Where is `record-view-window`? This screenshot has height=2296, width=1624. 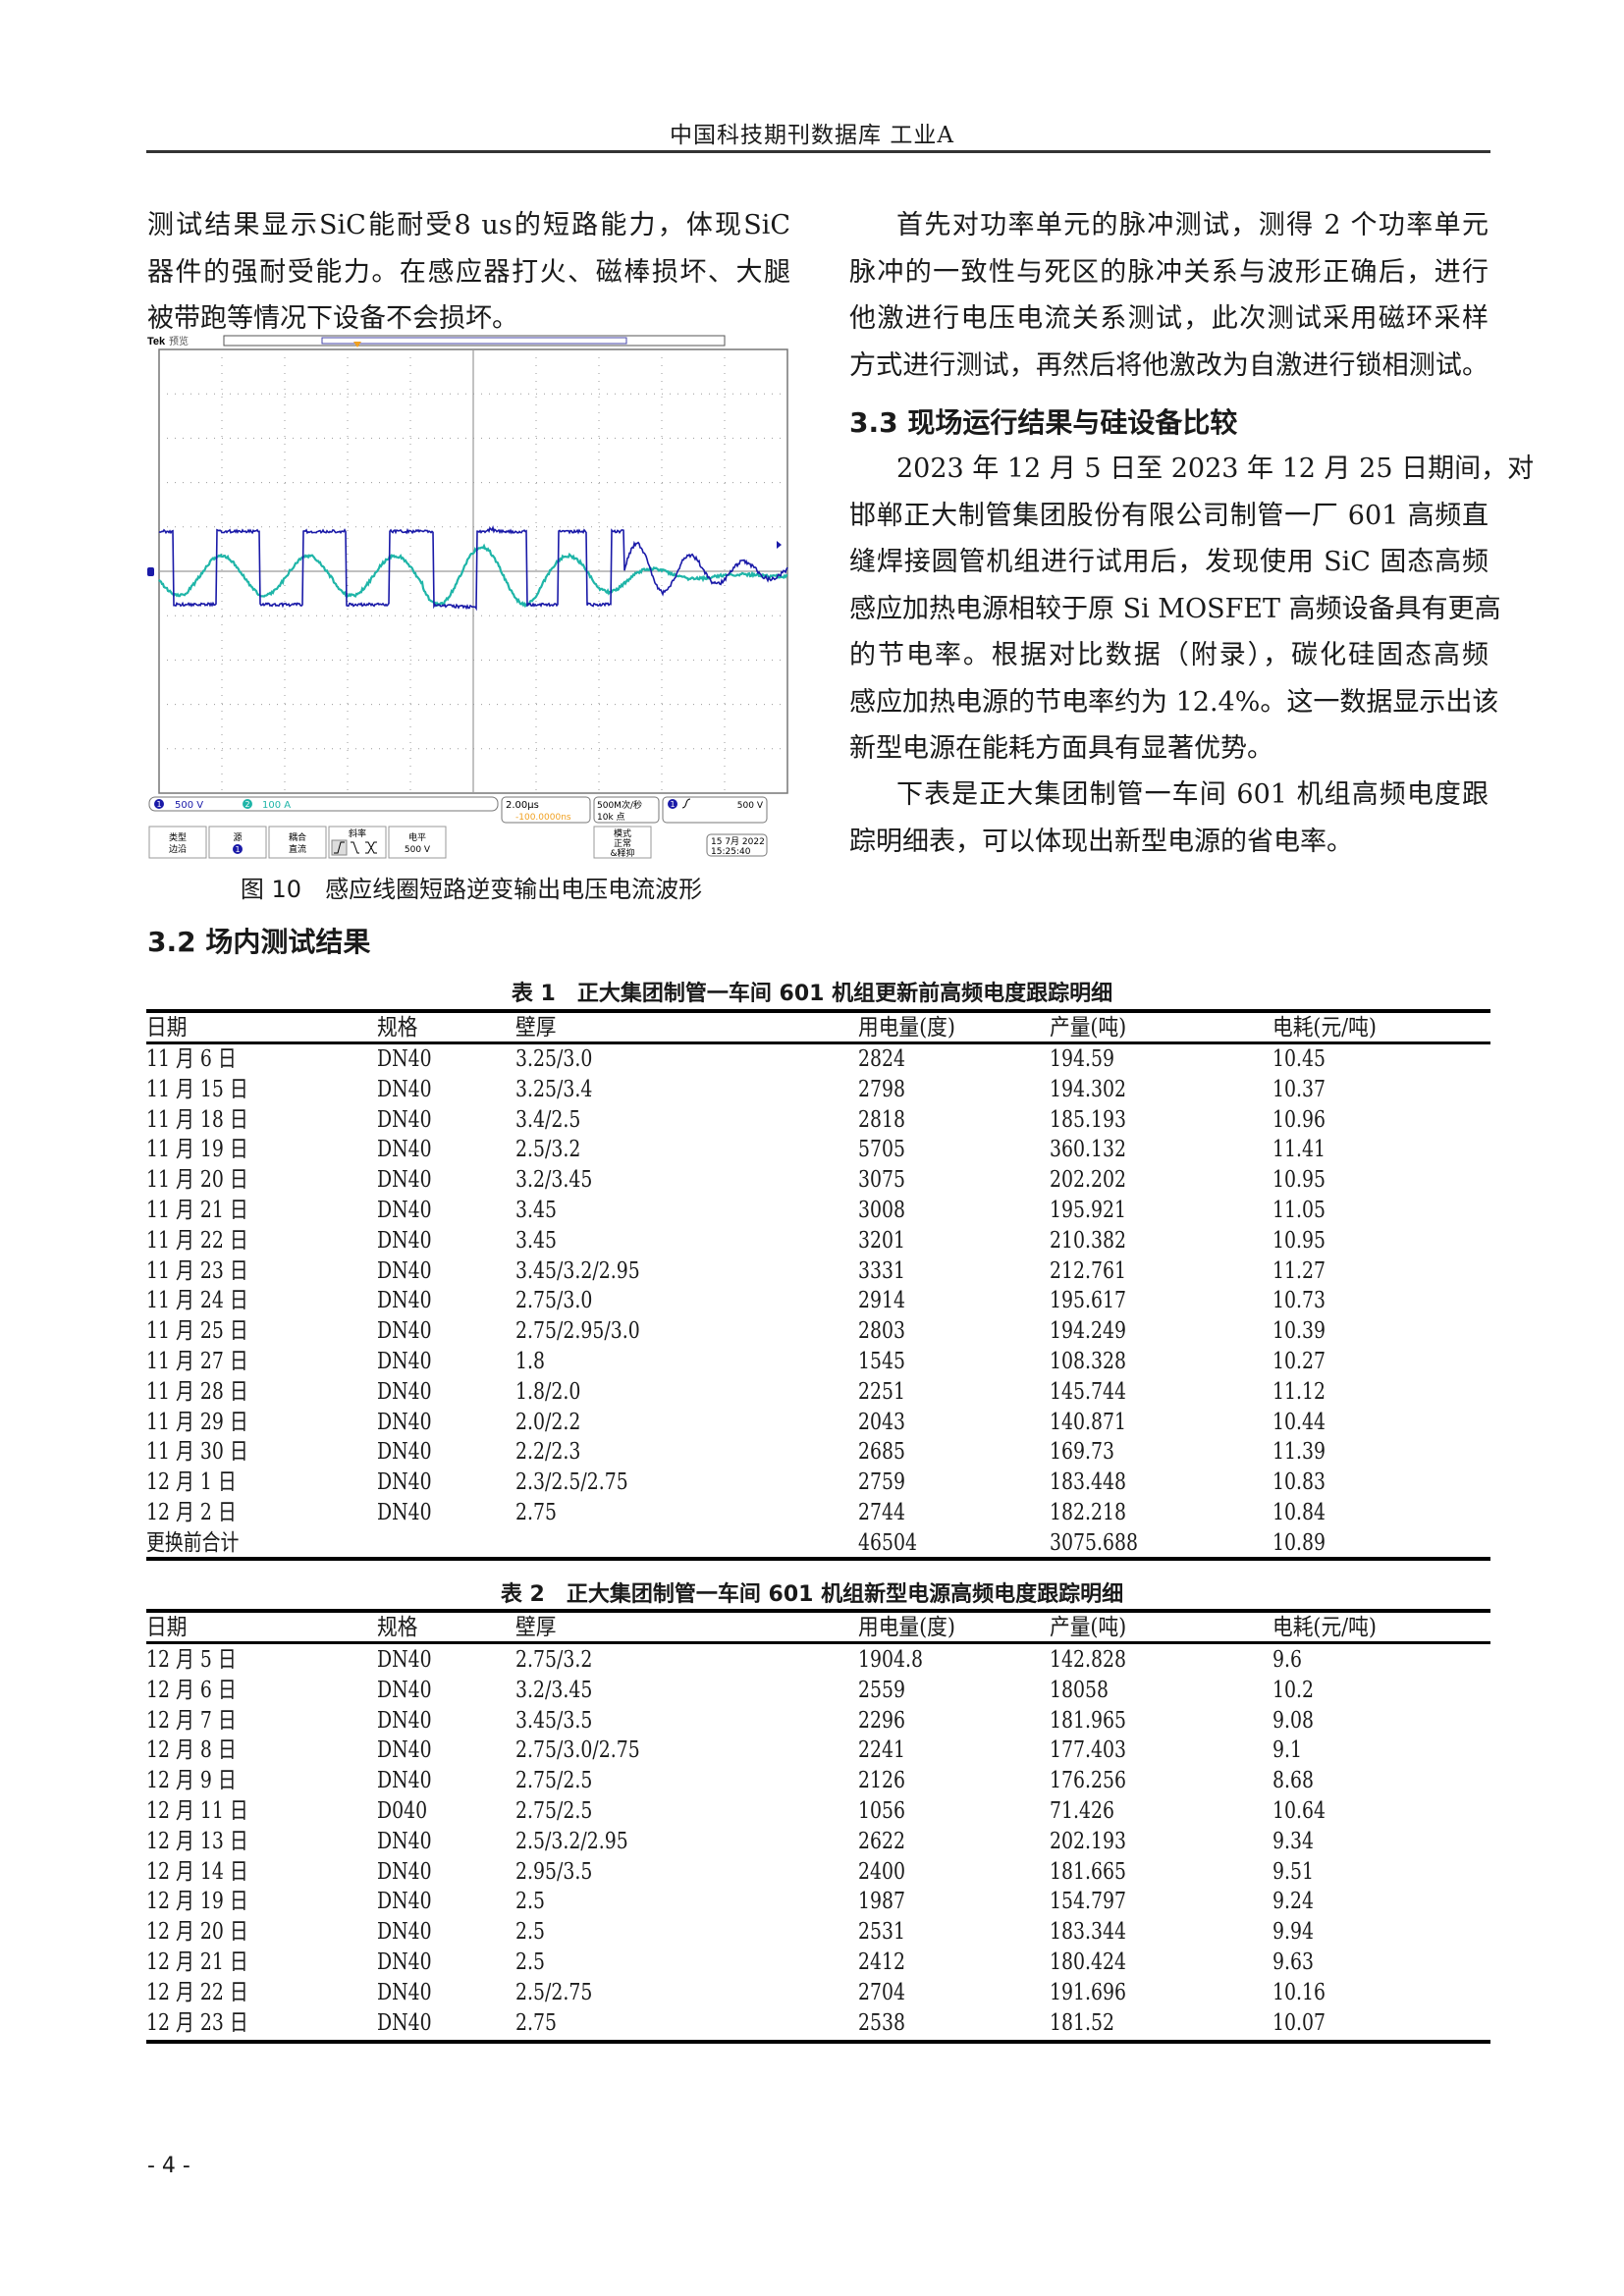
record-view-window is located at coordinates (474, 341).